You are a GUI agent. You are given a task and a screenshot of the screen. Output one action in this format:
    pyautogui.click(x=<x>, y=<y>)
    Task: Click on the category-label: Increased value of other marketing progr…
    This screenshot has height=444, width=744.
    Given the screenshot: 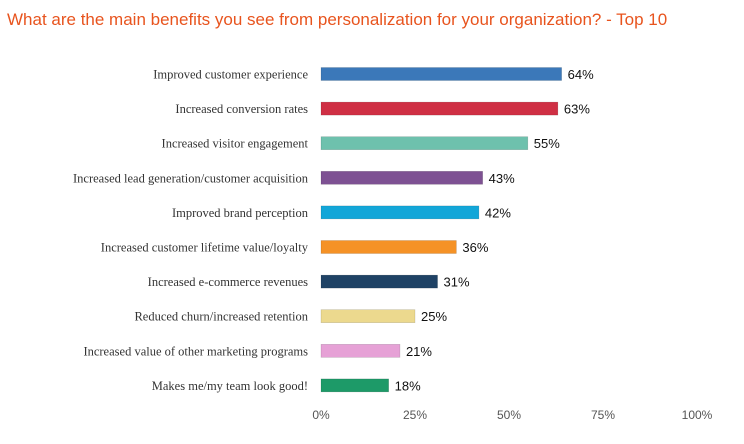 What is the action you would take?
    pyautogui.click(x=195, y=351)
    